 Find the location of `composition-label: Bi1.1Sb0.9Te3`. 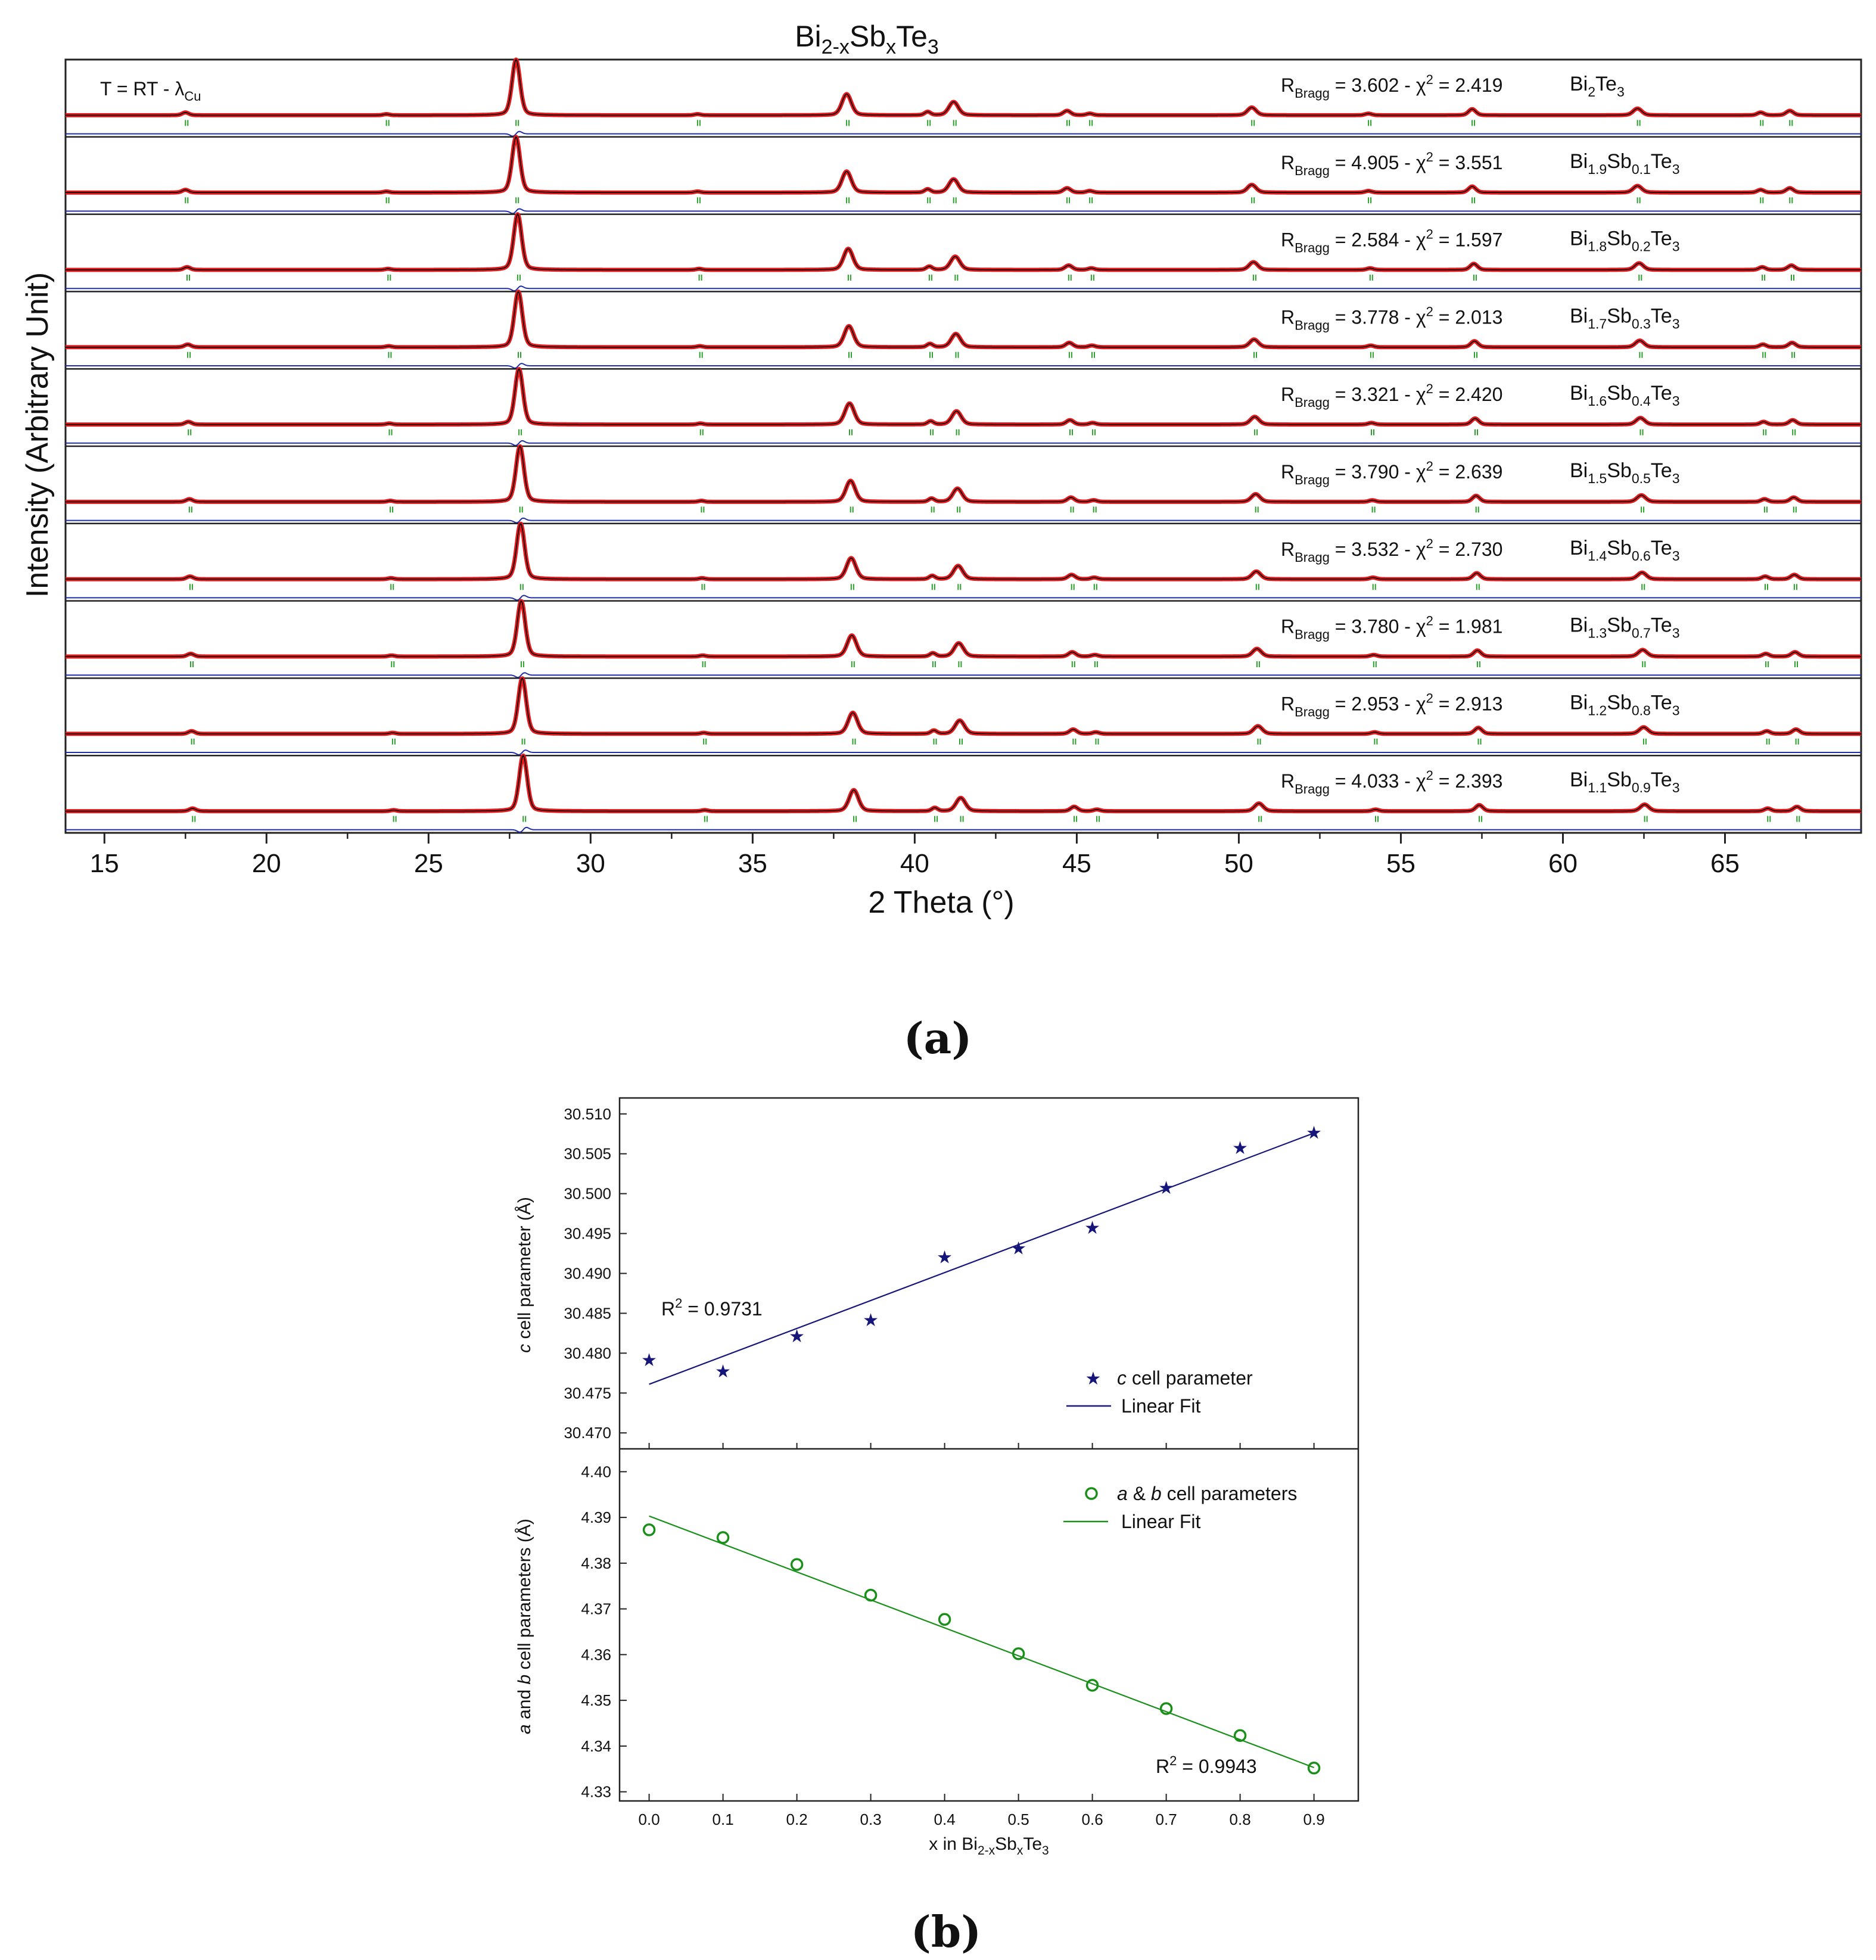

composition-label: Bi1.1Sb0.9Te3 is located at coordinates (1625, 782).